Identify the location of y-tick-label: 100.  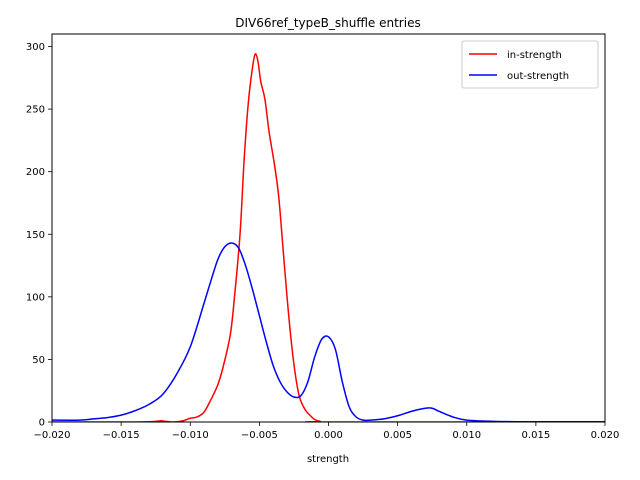
(35, 297).